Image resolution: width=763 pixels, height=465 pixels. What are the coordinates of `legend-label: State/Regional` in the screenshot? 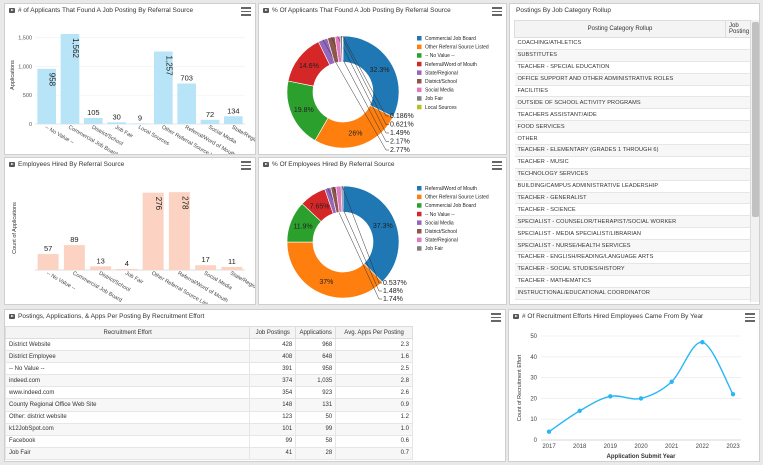 It's located at (441, 73).